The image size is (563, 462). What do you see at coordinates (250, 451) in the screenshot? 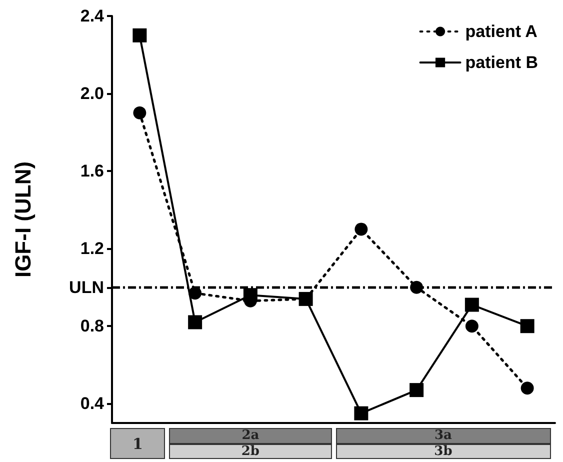
I see `text: 2b` at bounding box center [250, 451].